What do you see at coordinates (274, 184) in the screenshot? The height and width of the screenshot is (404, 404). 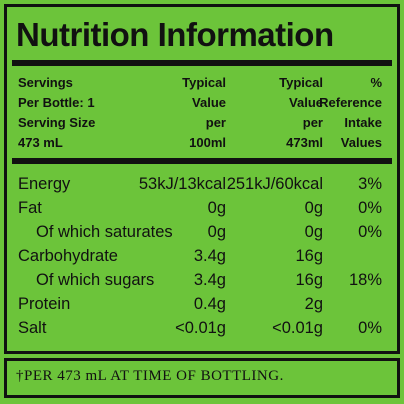 I see `row-value: 251kJ/60kcal` at bounding box center [274, 184].